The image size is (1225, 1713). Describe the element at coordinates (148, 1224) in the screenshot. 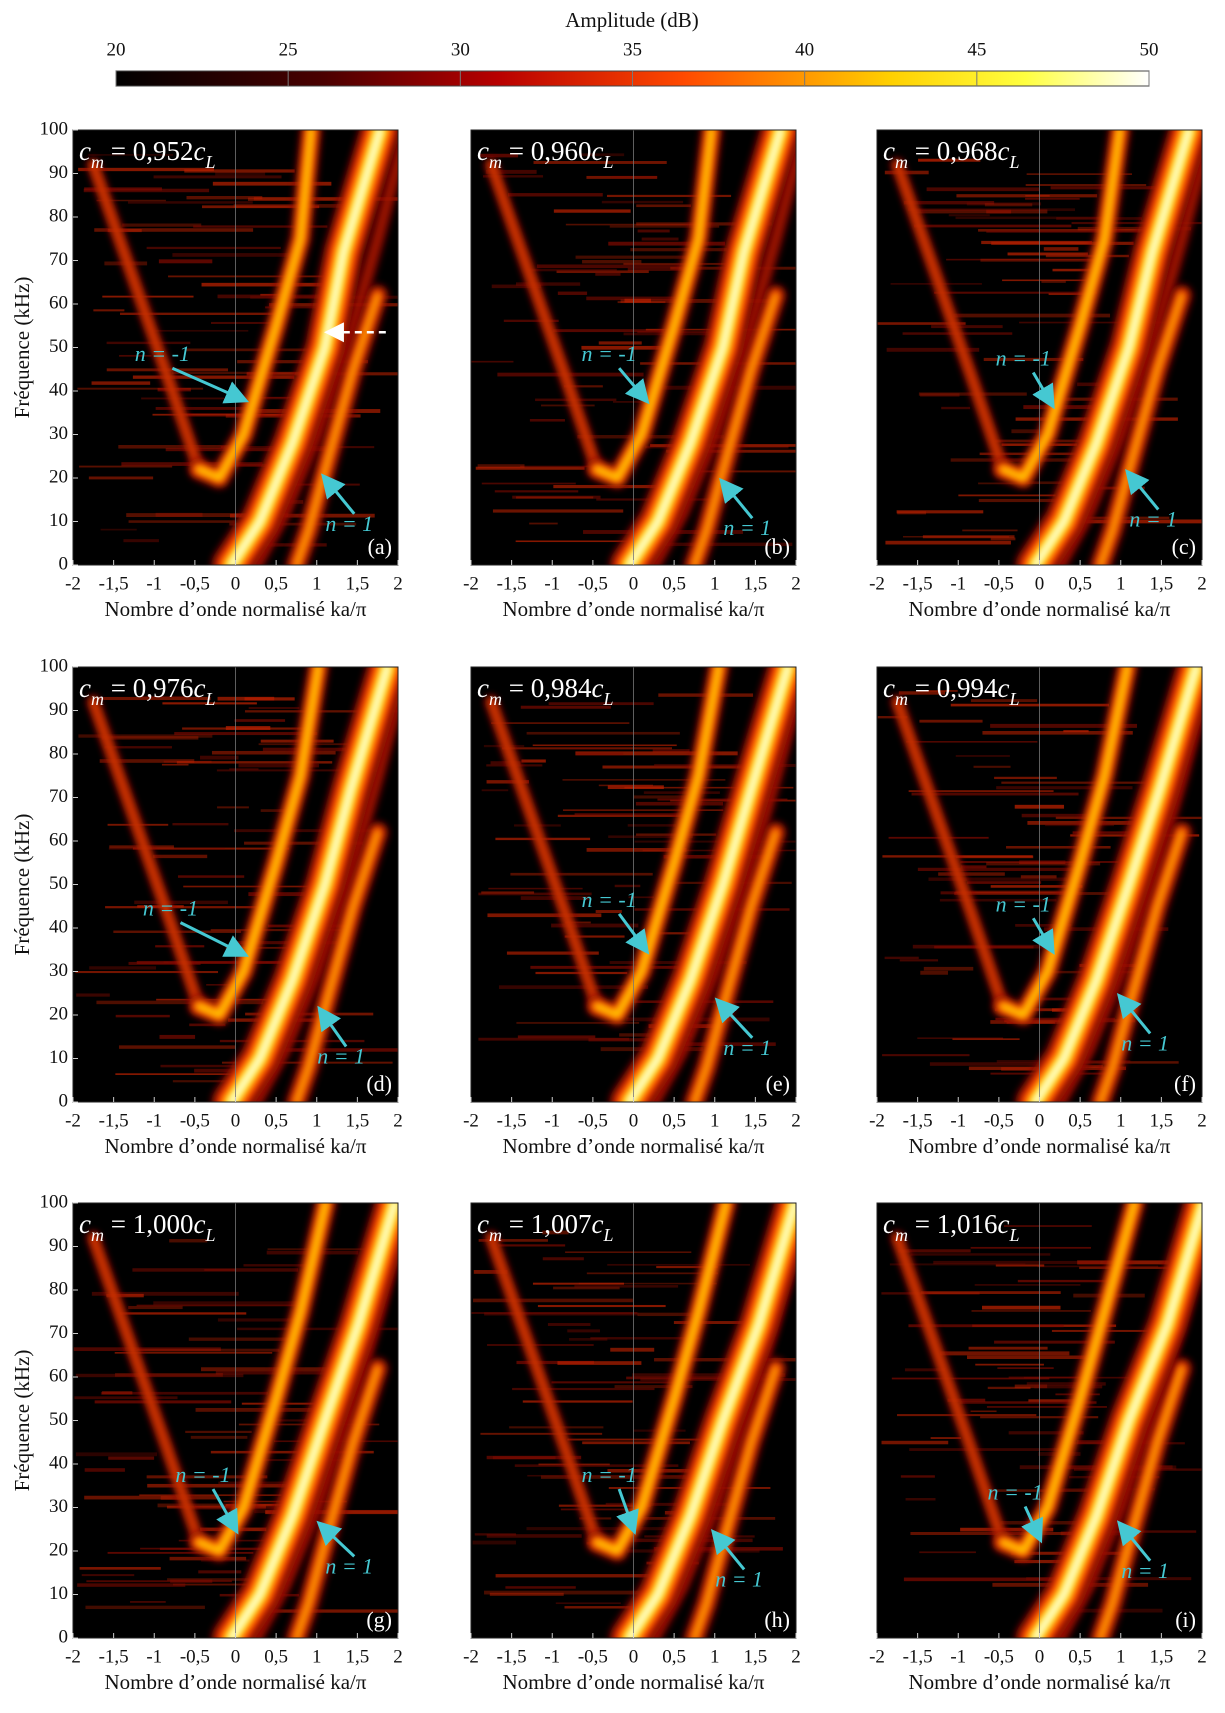

I see `title-part: = 1,000` at that location.